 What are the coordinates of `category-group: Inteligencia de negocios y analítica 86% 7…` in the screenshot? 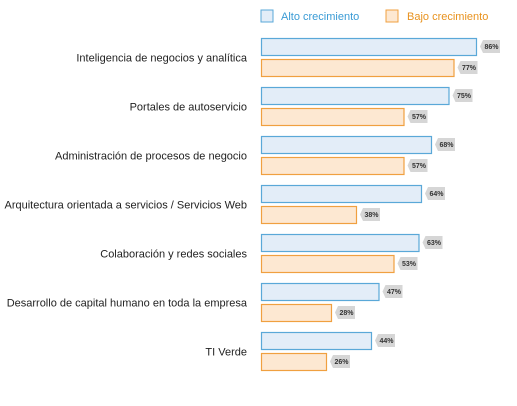 It's located at (288, 57).